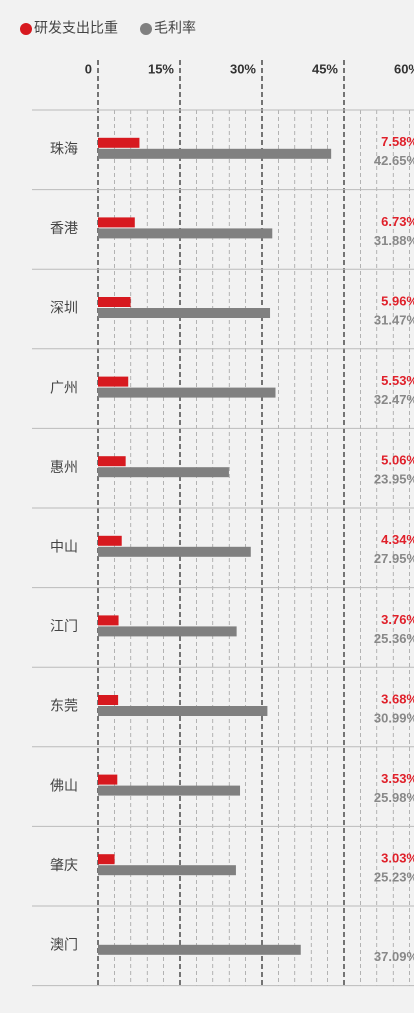 This screenshot has height=1013, width=414. Describe the element at coordinates (397, 698) in the screenshot. I see `value-label: 3.68%` at that location.